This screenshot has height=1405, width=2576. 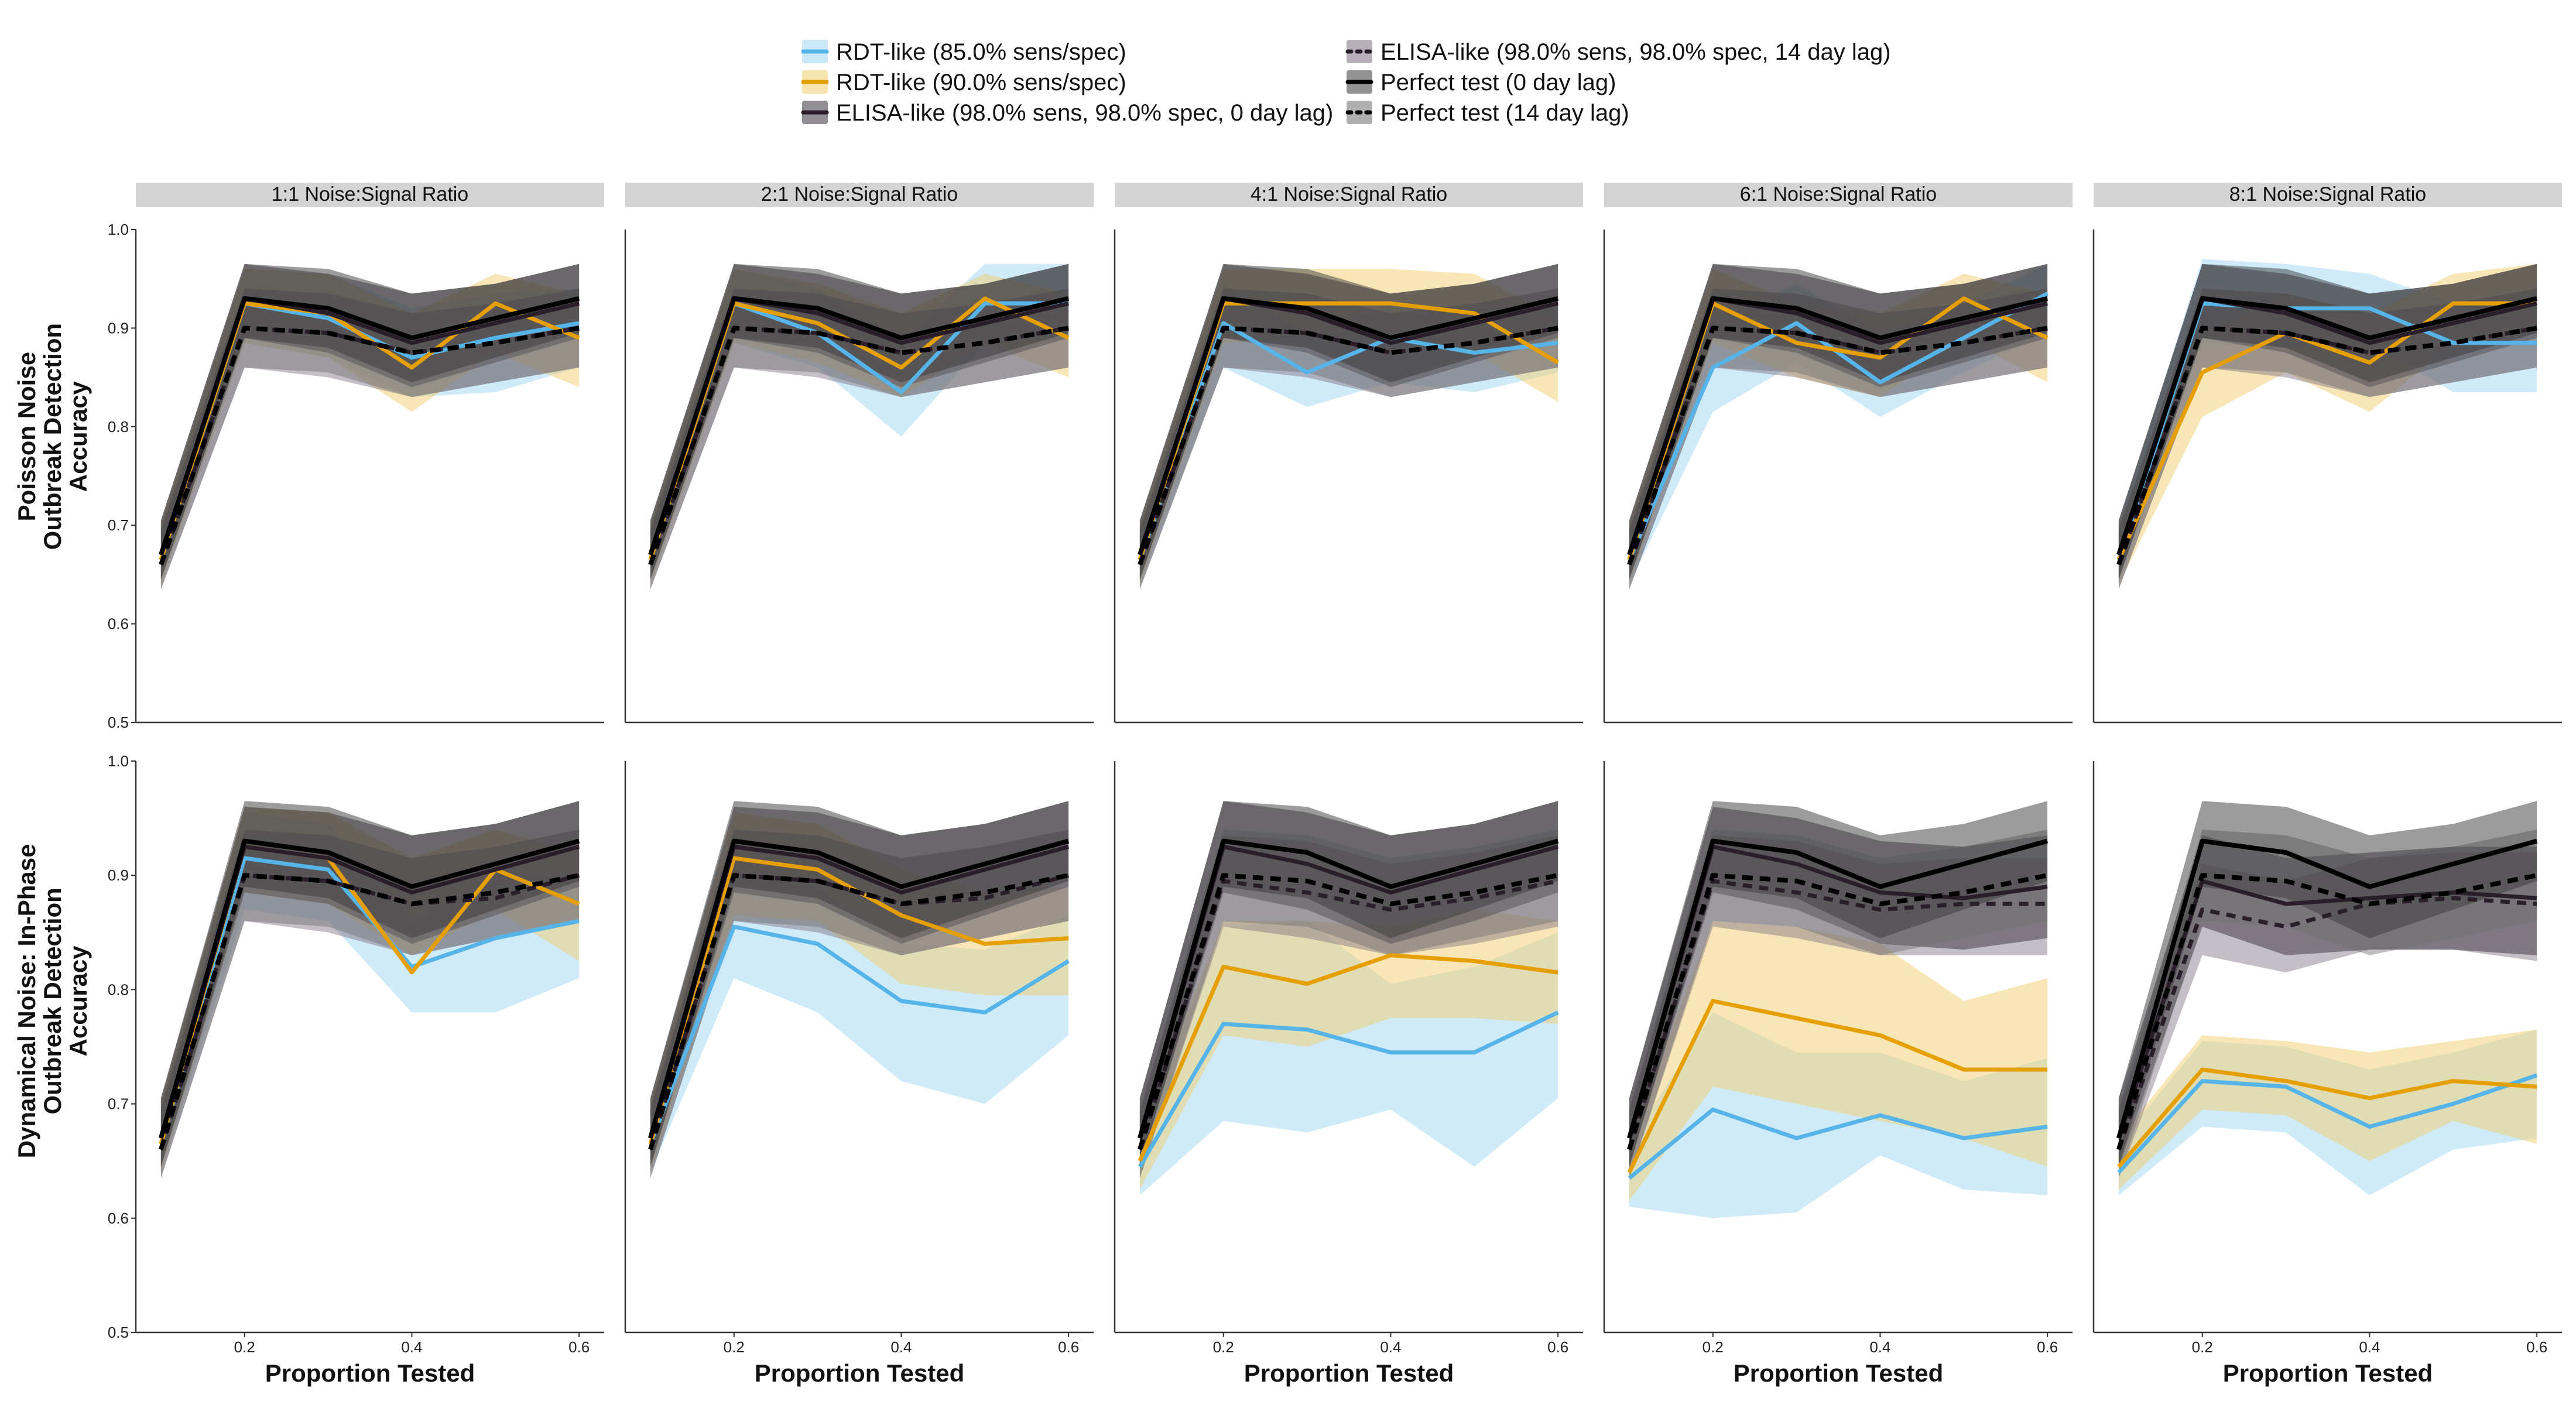 What do you see at coordinates (1498, 83) in the screenshot?
I see `legend-label-perfect0: Perfect test (0 day lag)` at bounding box center [1498, 83].